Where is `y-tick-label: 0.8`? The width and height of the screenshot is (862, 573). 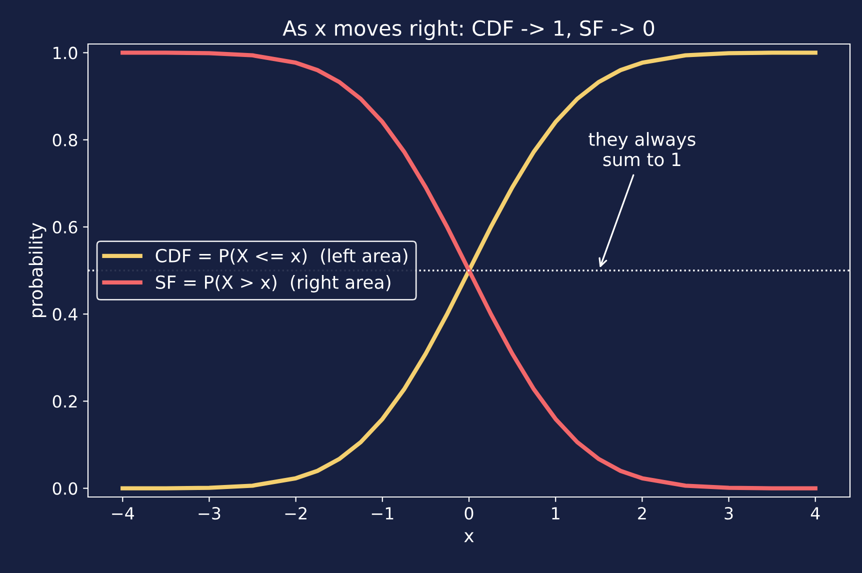
y-tick-label: 0.8 is located at coordinates (65, 140).